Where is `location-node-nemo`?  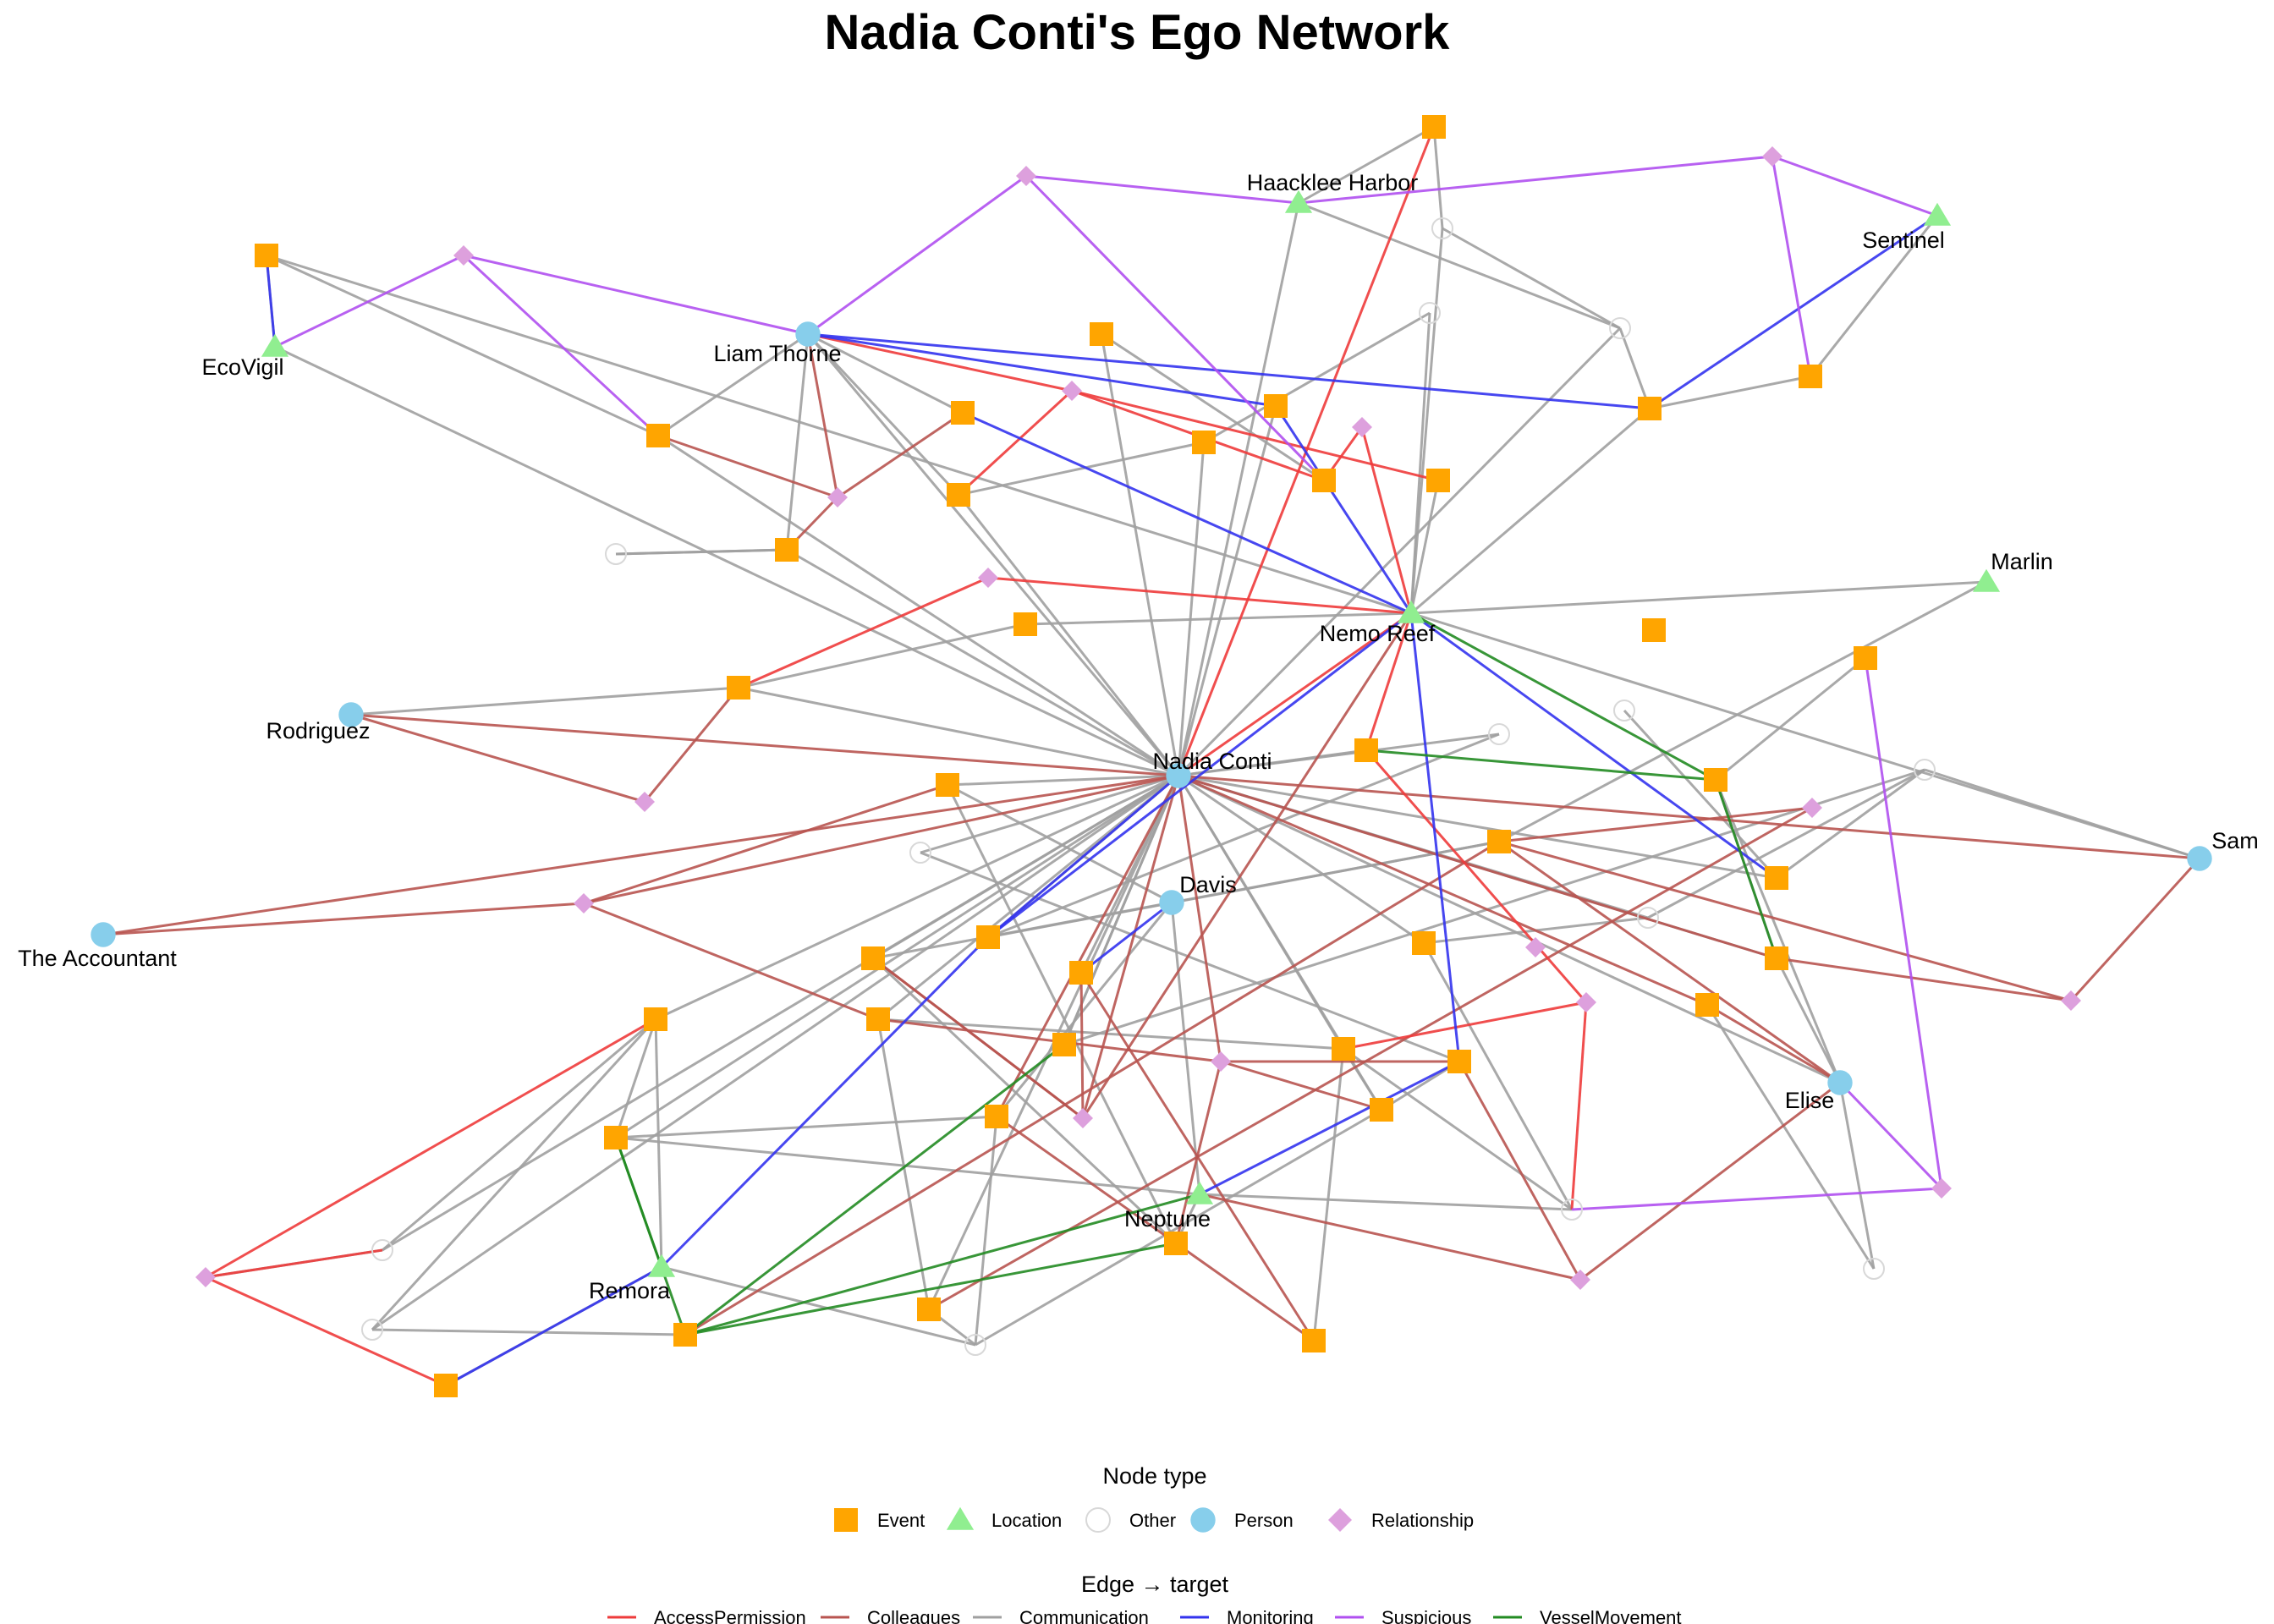
location-node-nemo is located at coordinates (1411, 612).